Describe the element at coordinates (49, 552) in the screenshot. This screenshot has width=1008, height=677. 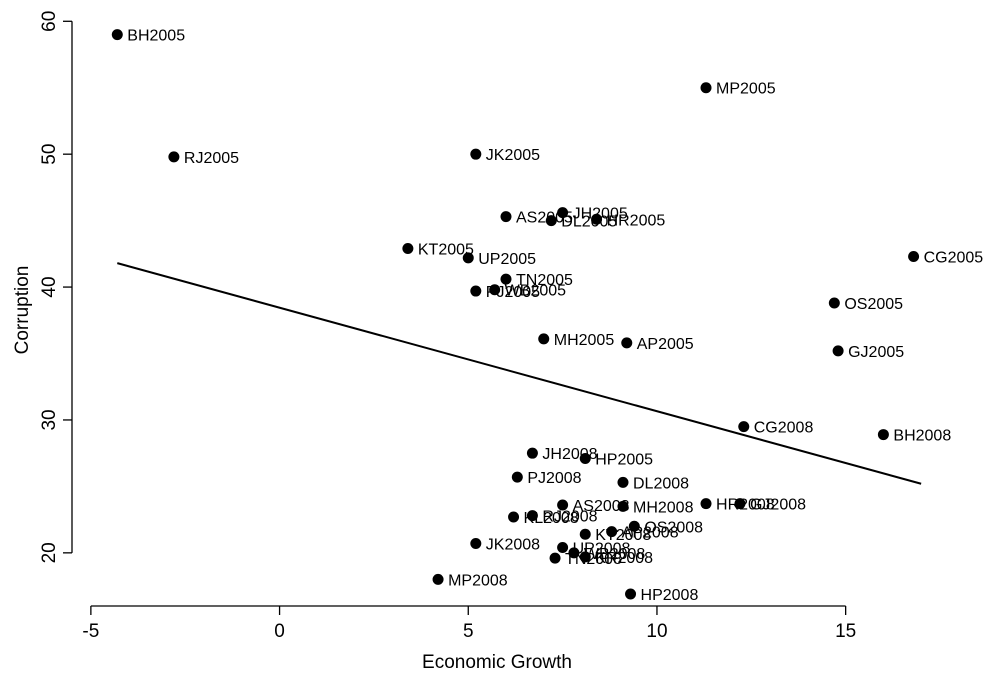
I see `y-tick-label: 20` at that location.